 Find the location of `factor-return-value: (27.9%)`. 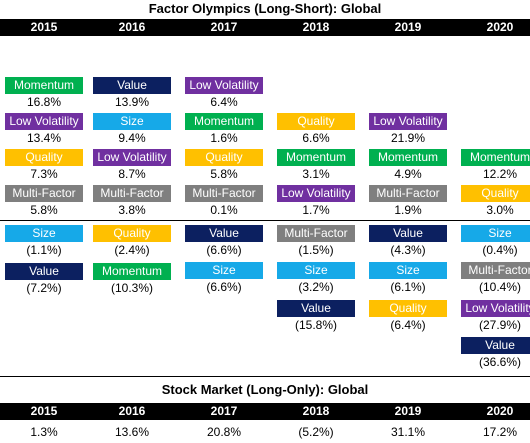

factor-return-value: (27.9%) is located at coordinates (500, 325).